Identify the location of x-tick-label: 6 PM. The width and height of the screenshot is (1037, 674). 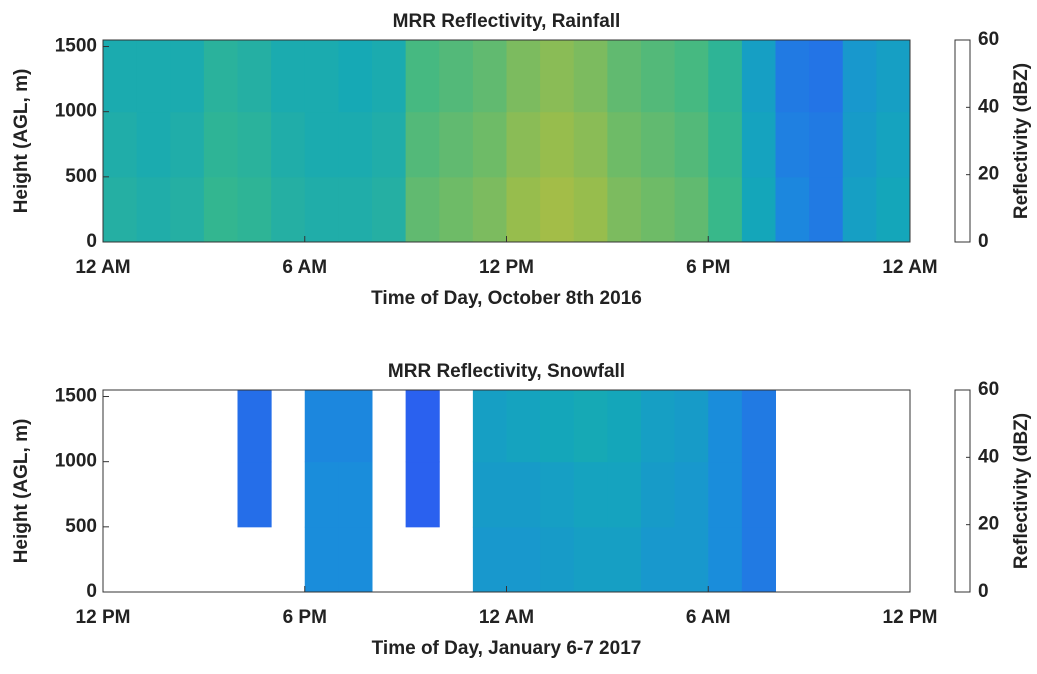
(708, 267).